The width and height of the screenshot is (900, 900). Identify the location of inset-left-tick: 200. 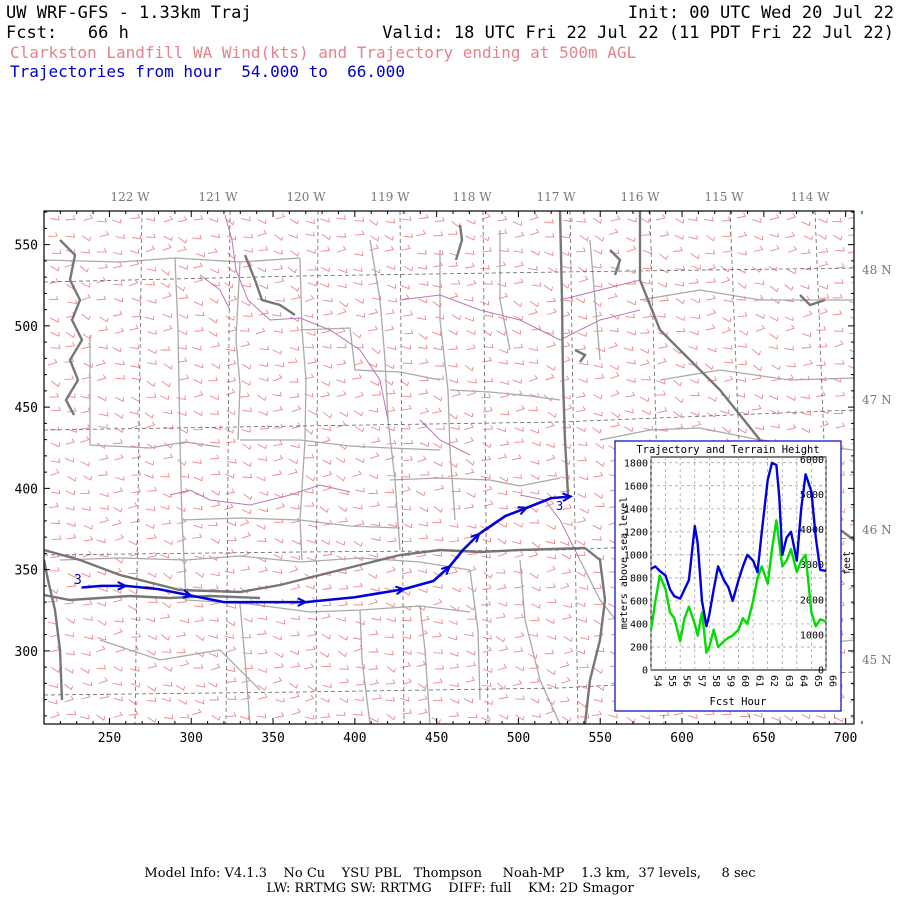
(639, 647).